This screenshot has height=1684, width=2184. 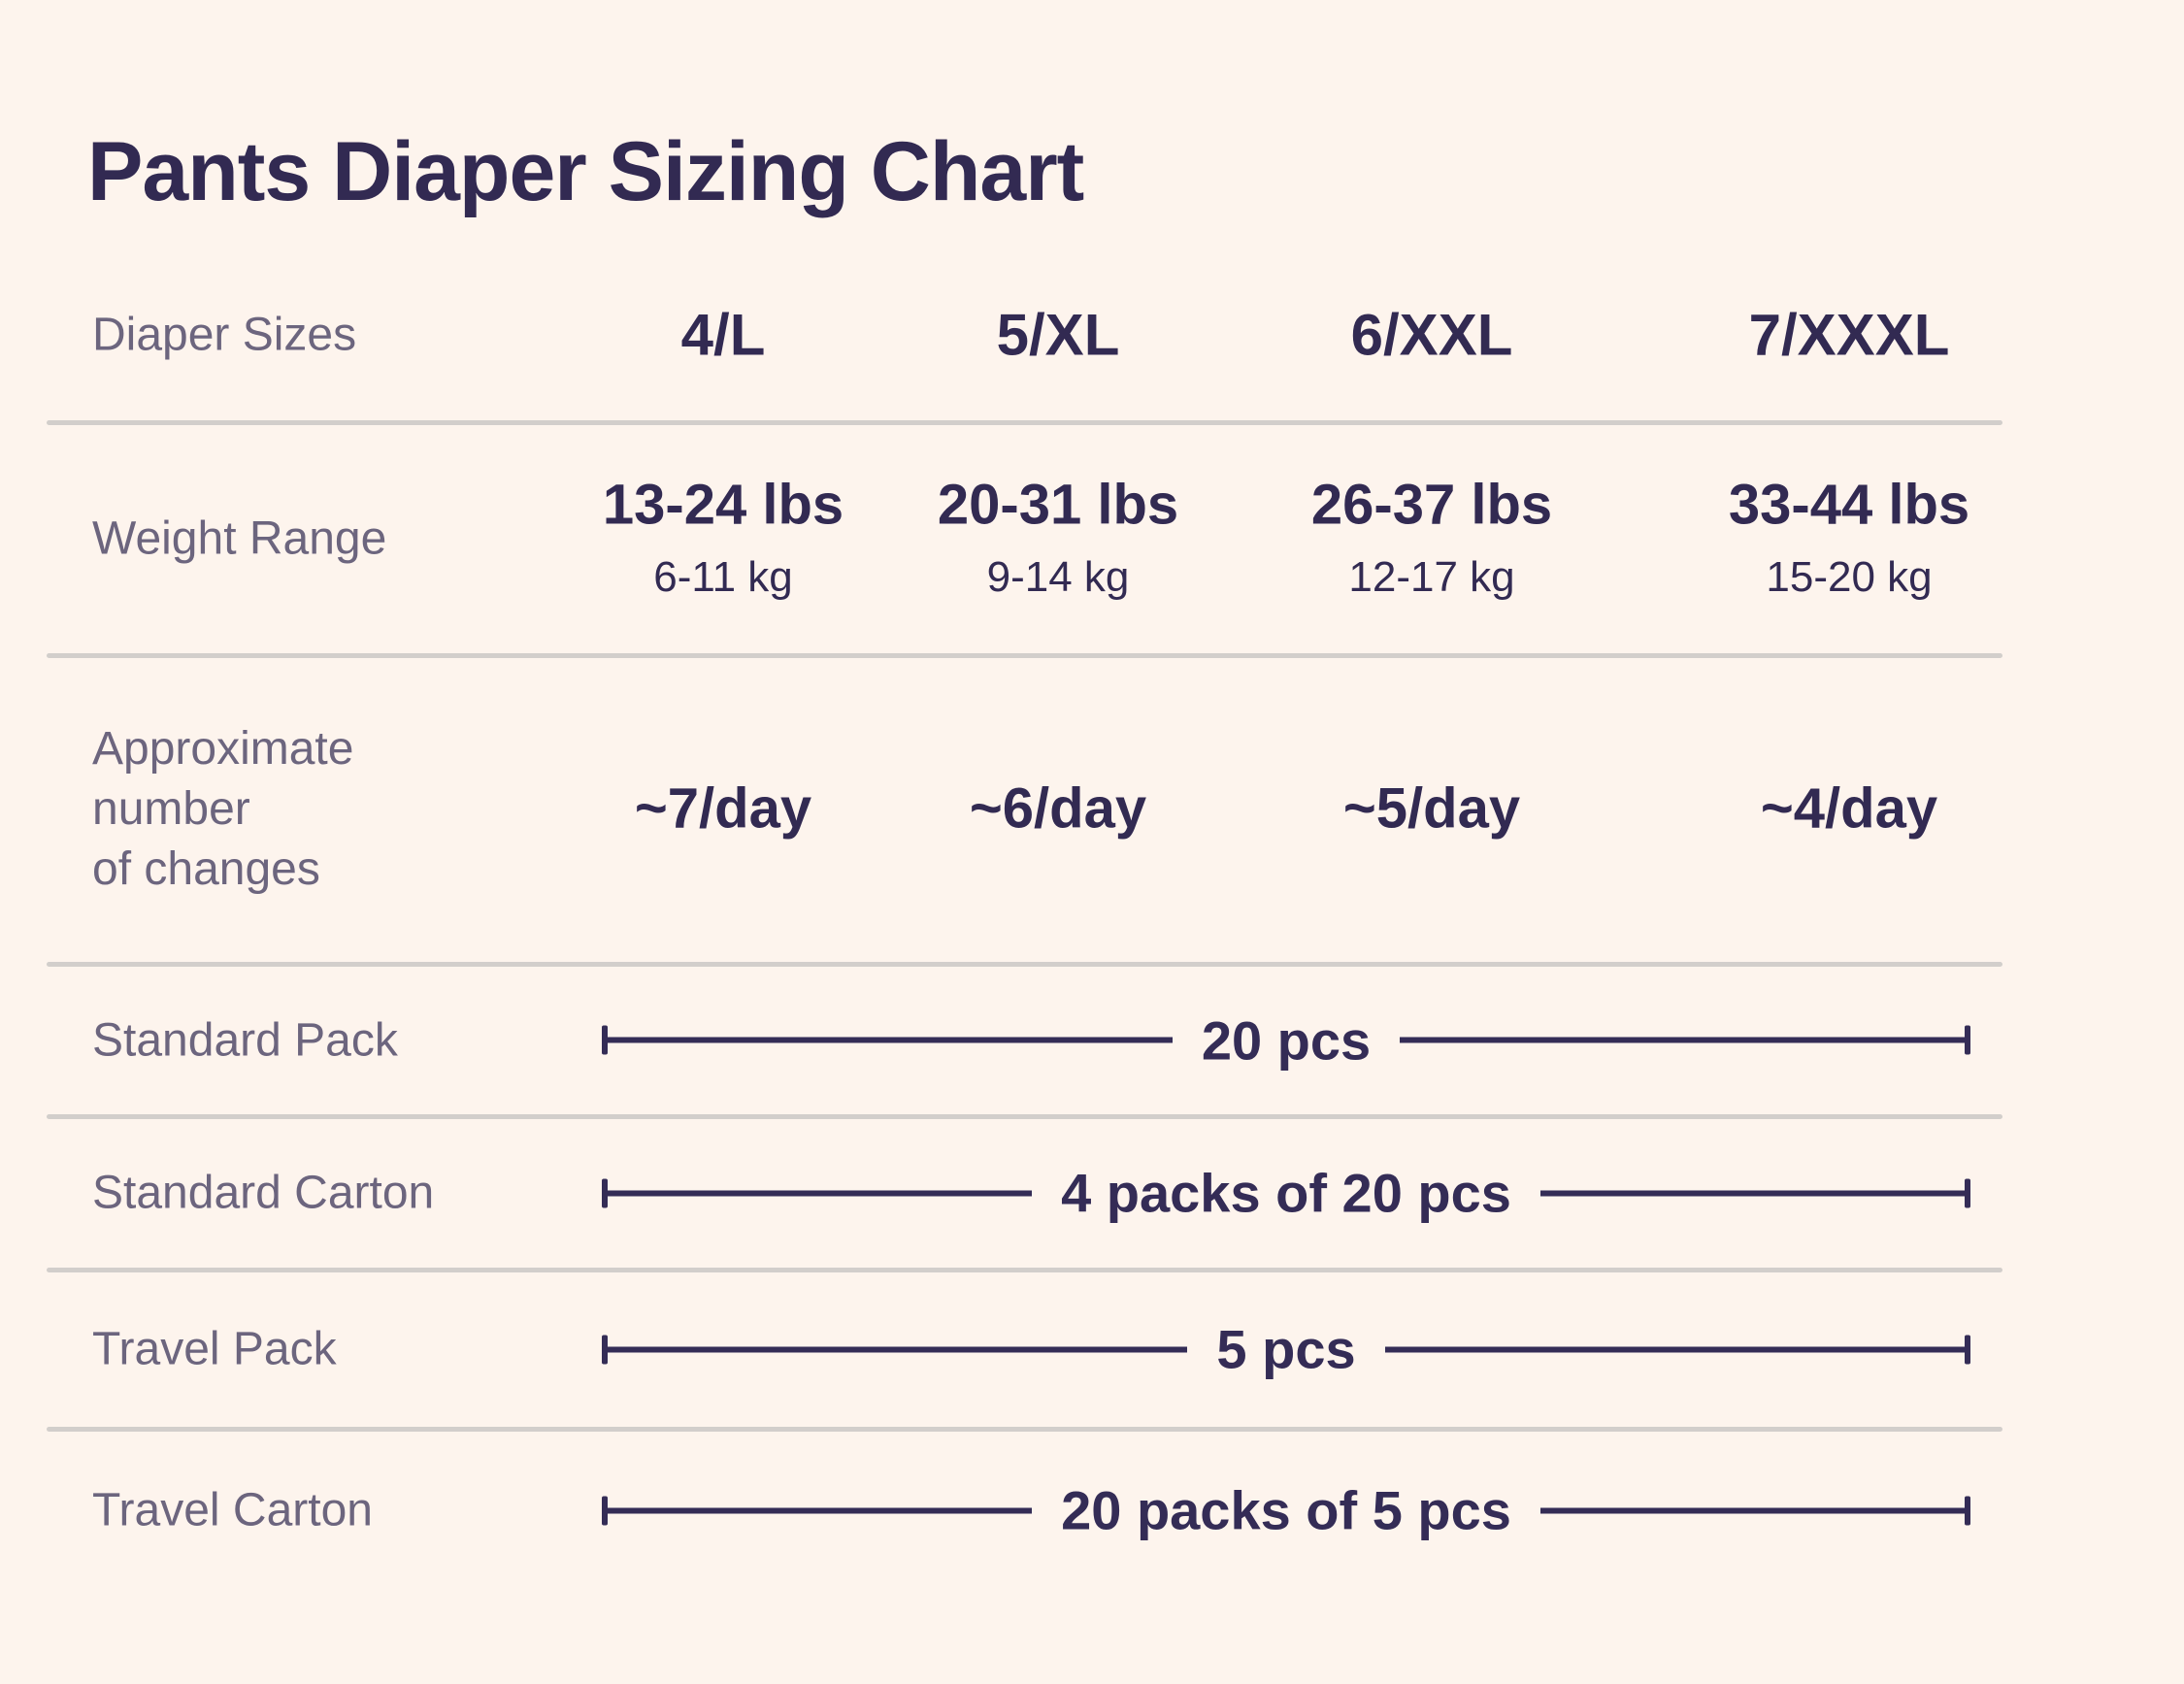 I want to click on pack-row-standard-carton: Standard Carton 4 packs of 20 pcs, so click(x=1092, y=1193).